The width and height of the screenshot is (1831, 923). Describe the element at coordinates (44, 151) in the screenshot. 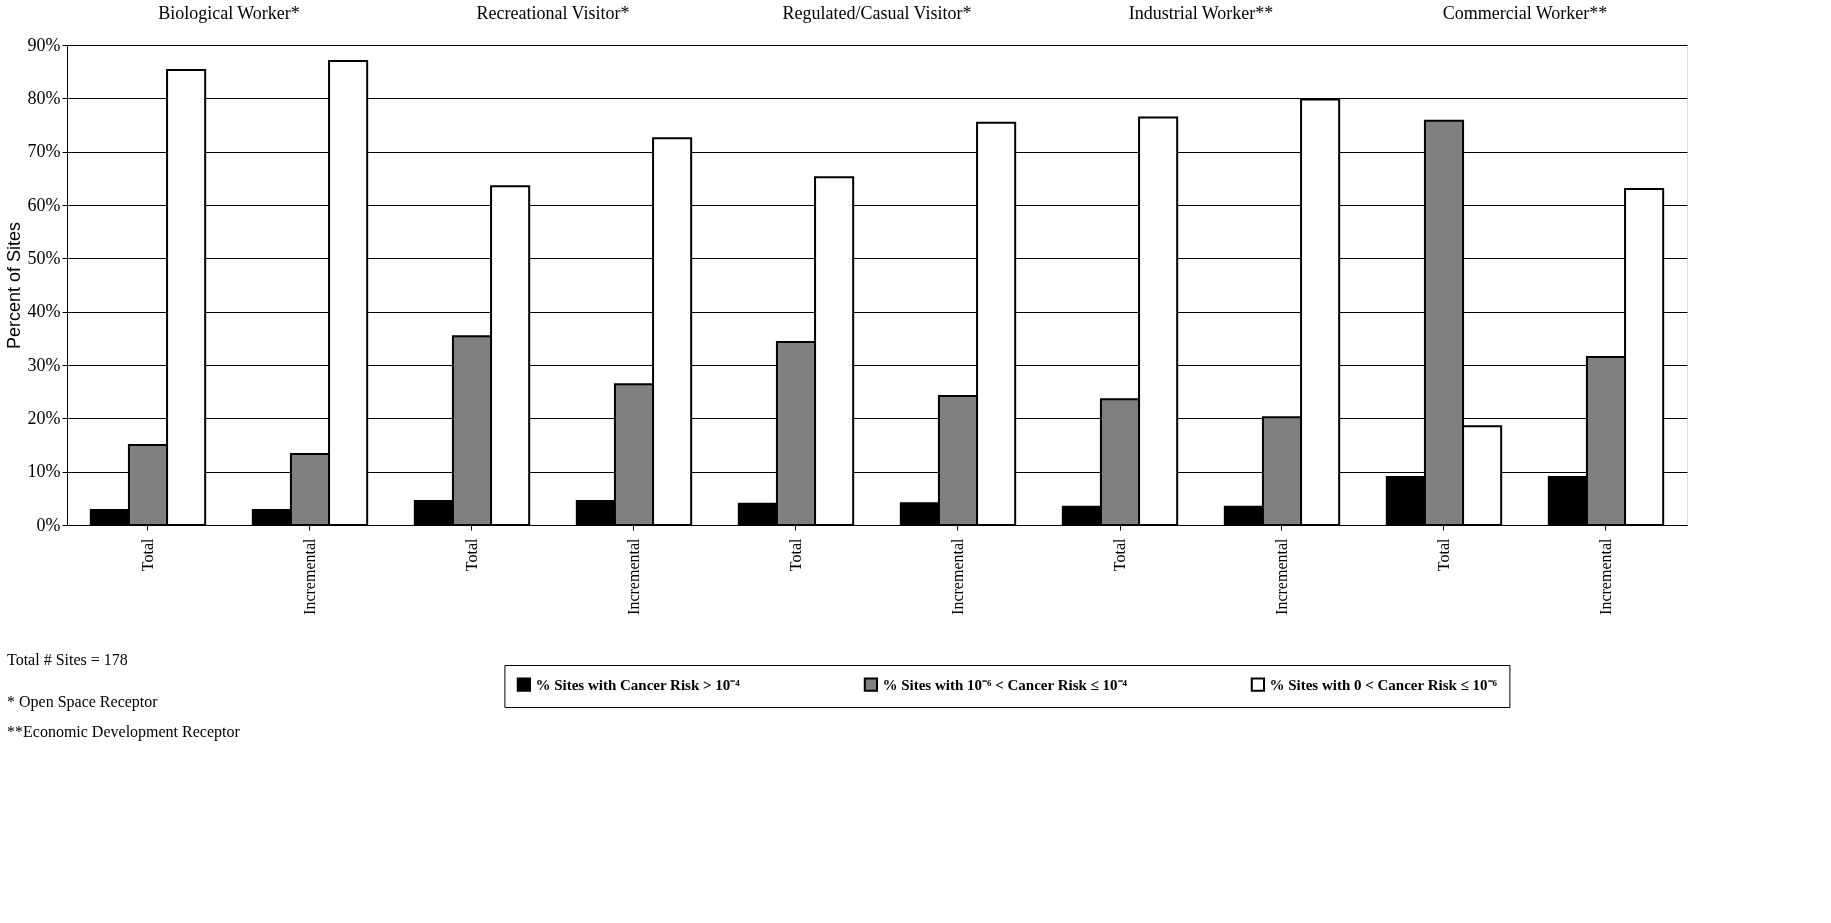

I see `y-tick-label: 70%` at that location.